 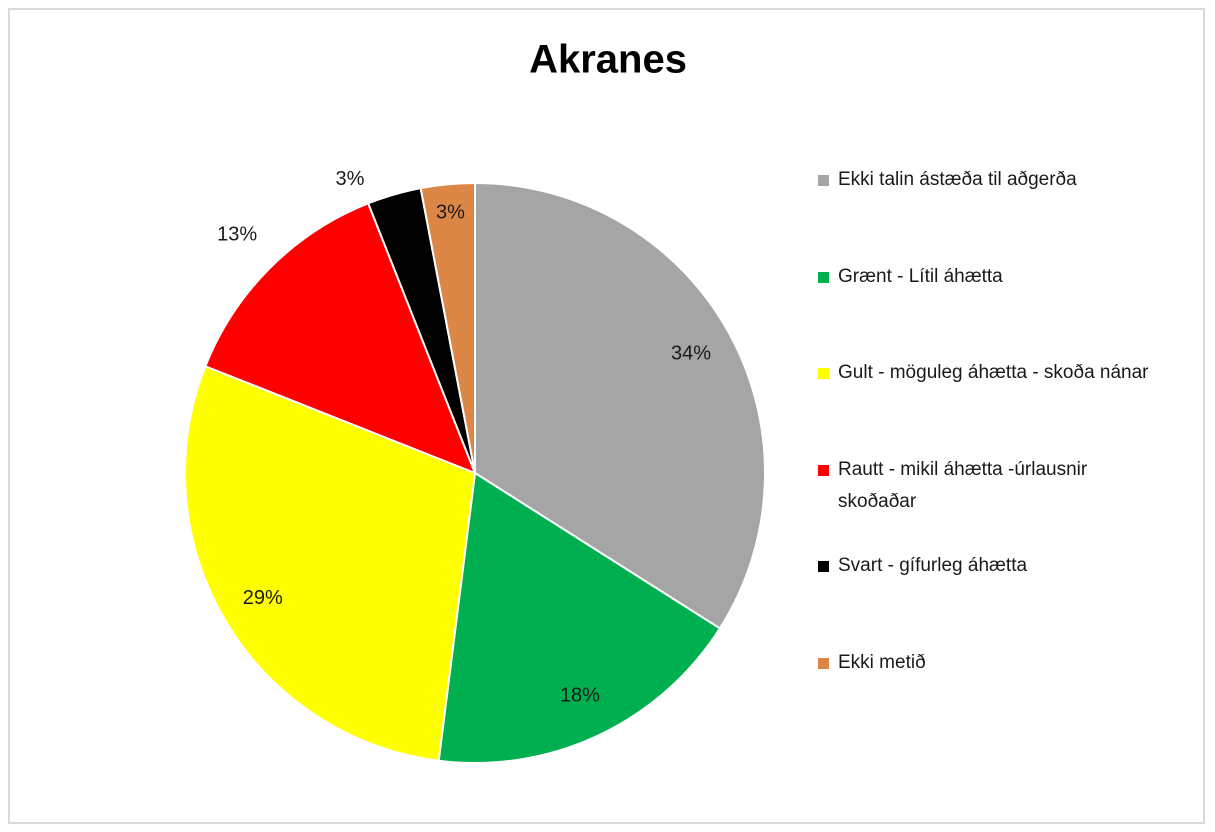 What do you see at coordinates (882, 662) in the screenshot?
I see `legend-label: Ekki metið` at bounding box center [882, 662].